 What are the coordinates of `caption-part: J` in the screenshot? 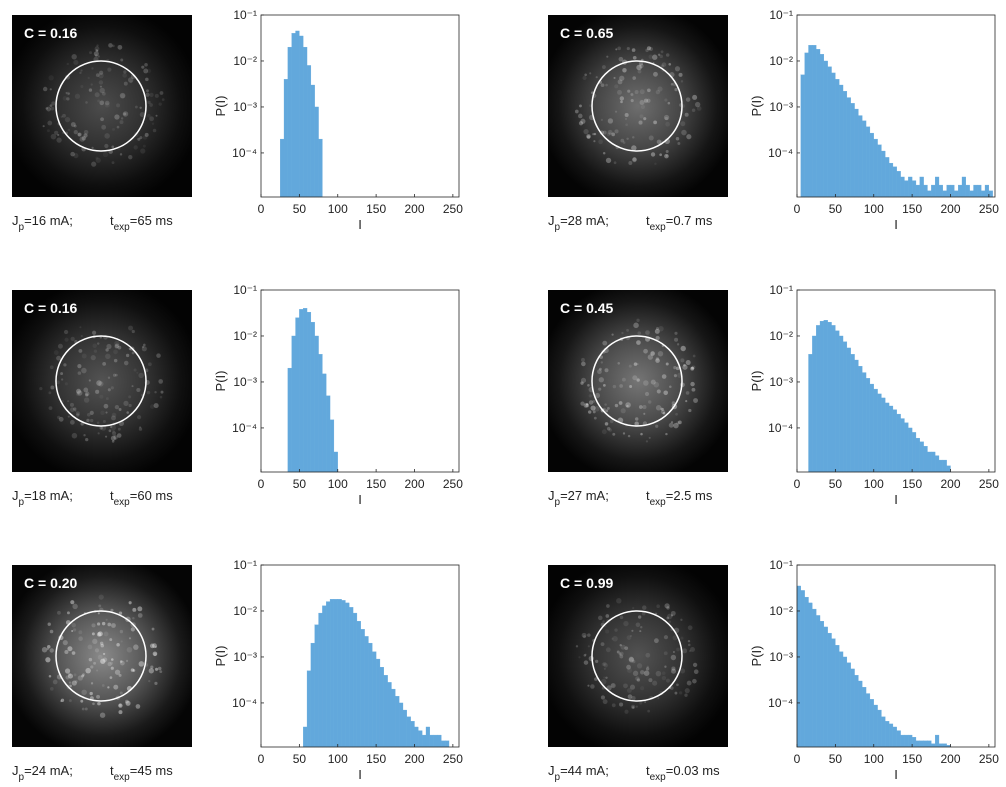 It's located at (15, 220).